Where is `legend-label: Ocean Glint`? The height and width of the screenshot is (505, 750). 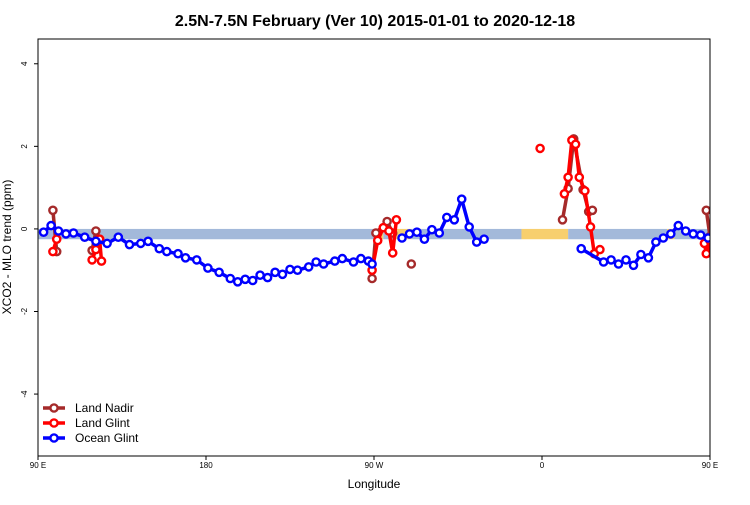 legend-label: Ocean Glint is located at coordinates (107, 438).